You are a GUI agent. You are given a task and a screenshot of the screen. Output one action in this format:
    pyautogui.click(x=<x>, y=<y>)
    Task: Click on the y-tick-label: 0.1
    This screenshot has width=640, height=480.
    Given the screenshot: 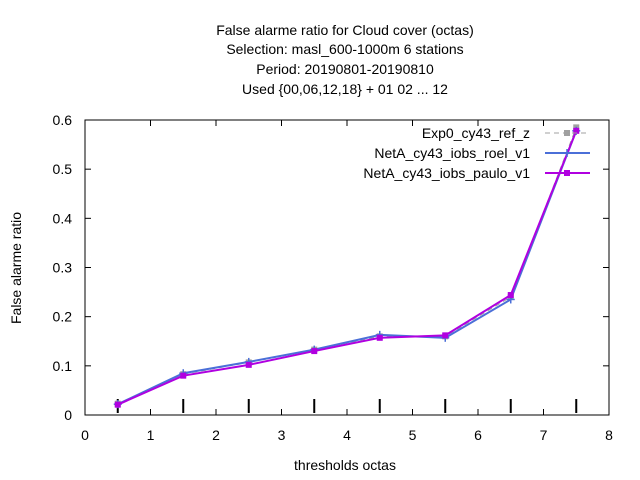 What is the action you would take?
    pyautogui.click(x=63, y=366)
    